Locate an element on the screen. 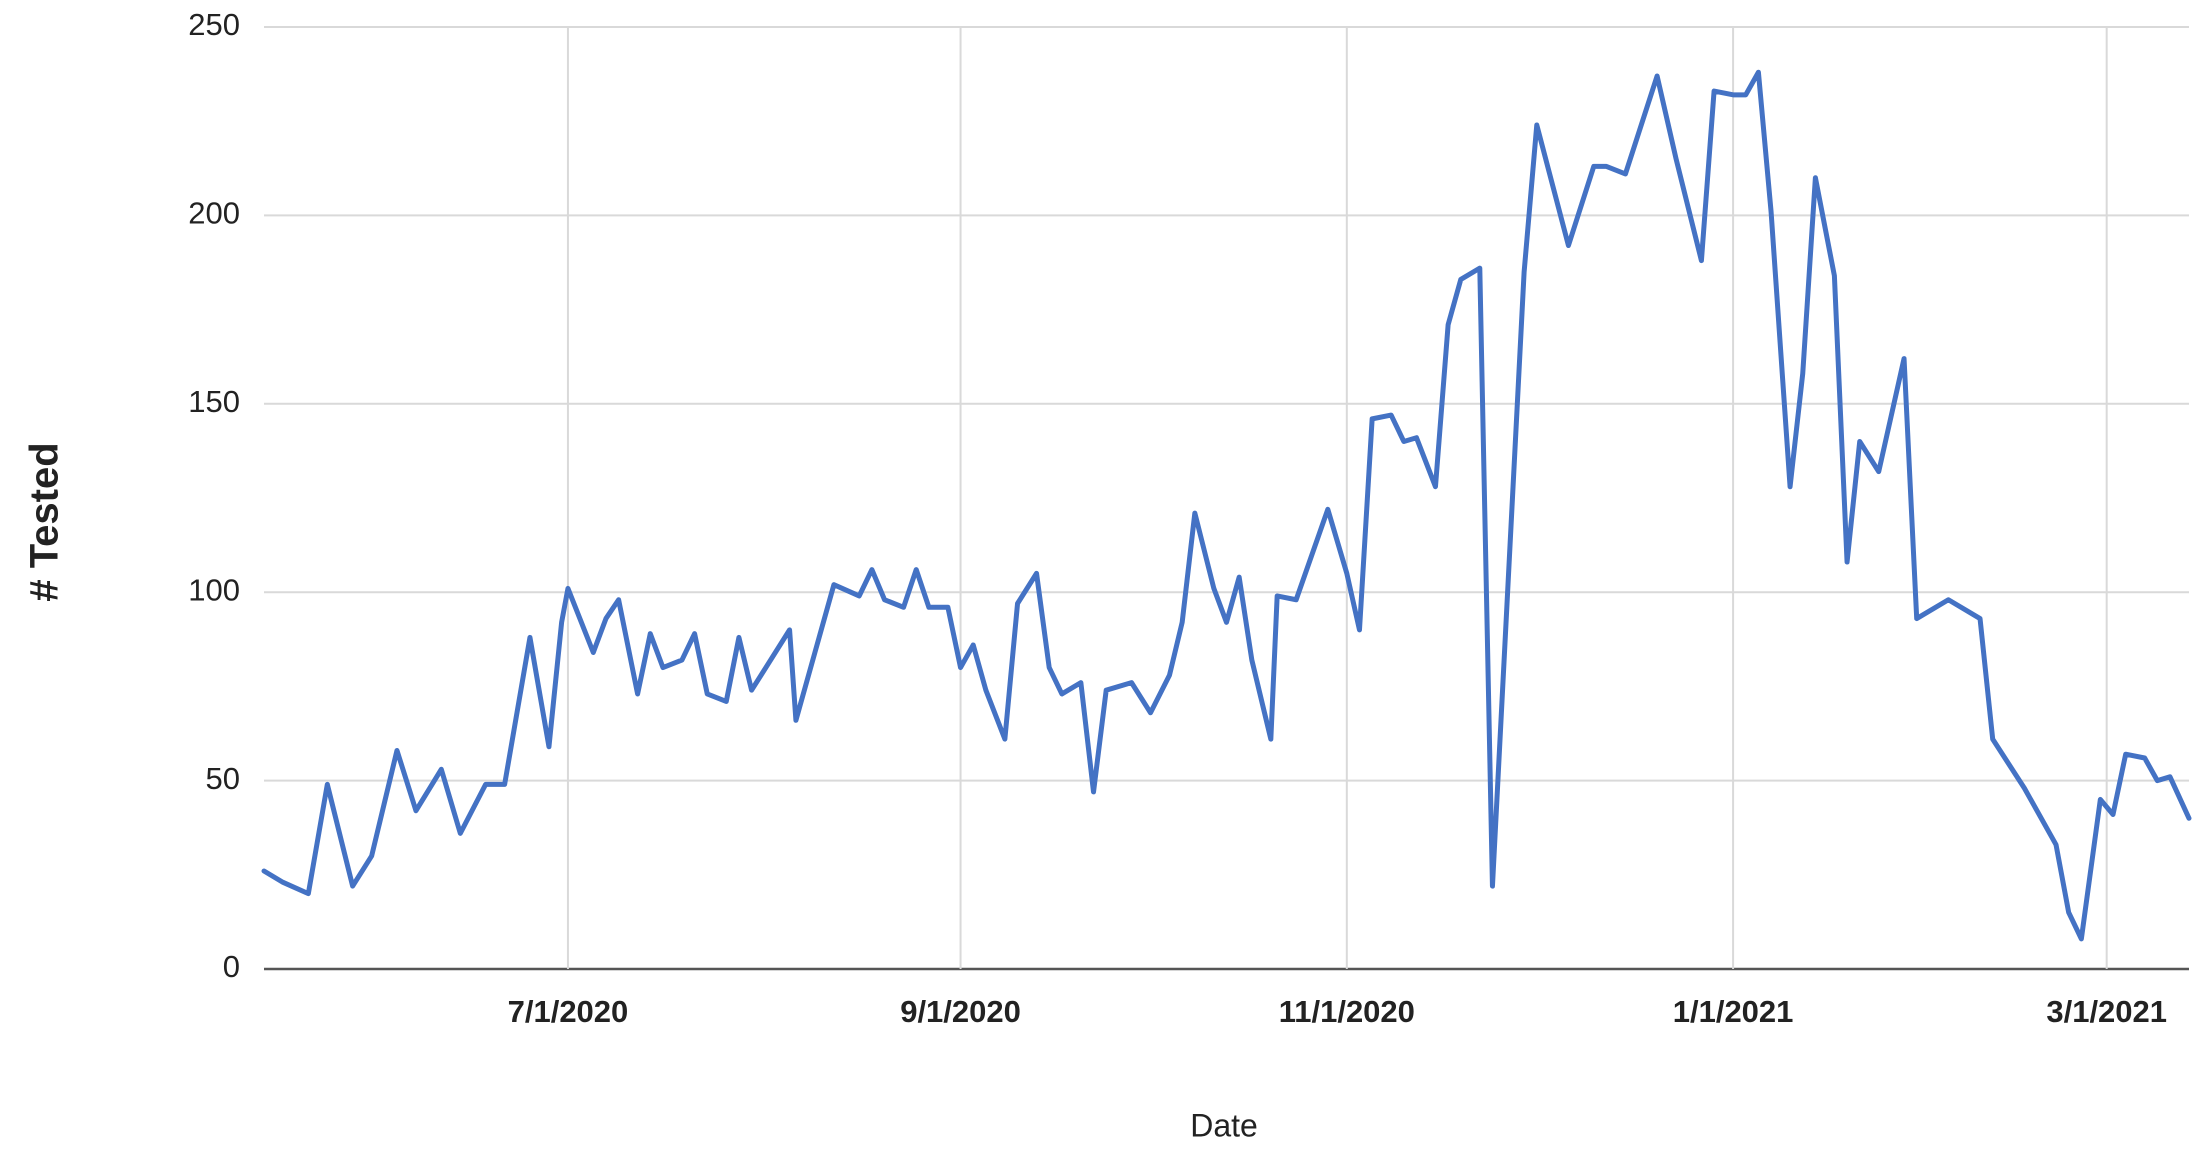 This screenshot has height=1156, width=2212. x-tick-label: 7/1/2020 is located at coordinates (568, 1011).